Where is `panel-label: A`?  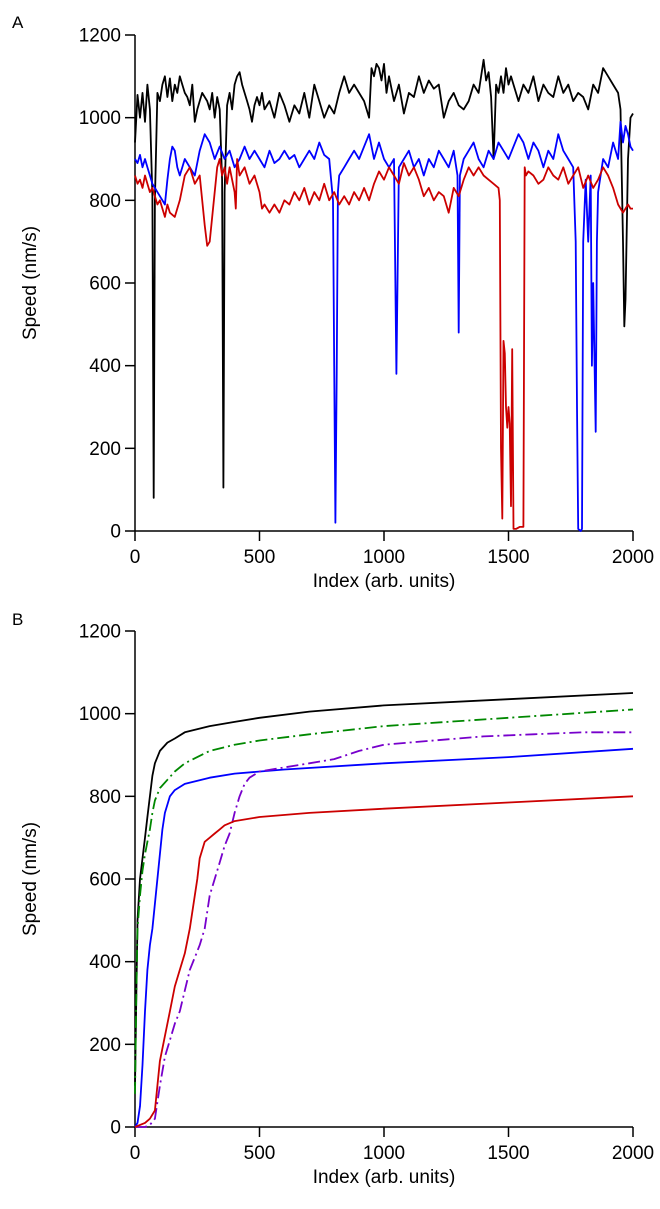 panel-label: A is located at coordinates (18, 22).